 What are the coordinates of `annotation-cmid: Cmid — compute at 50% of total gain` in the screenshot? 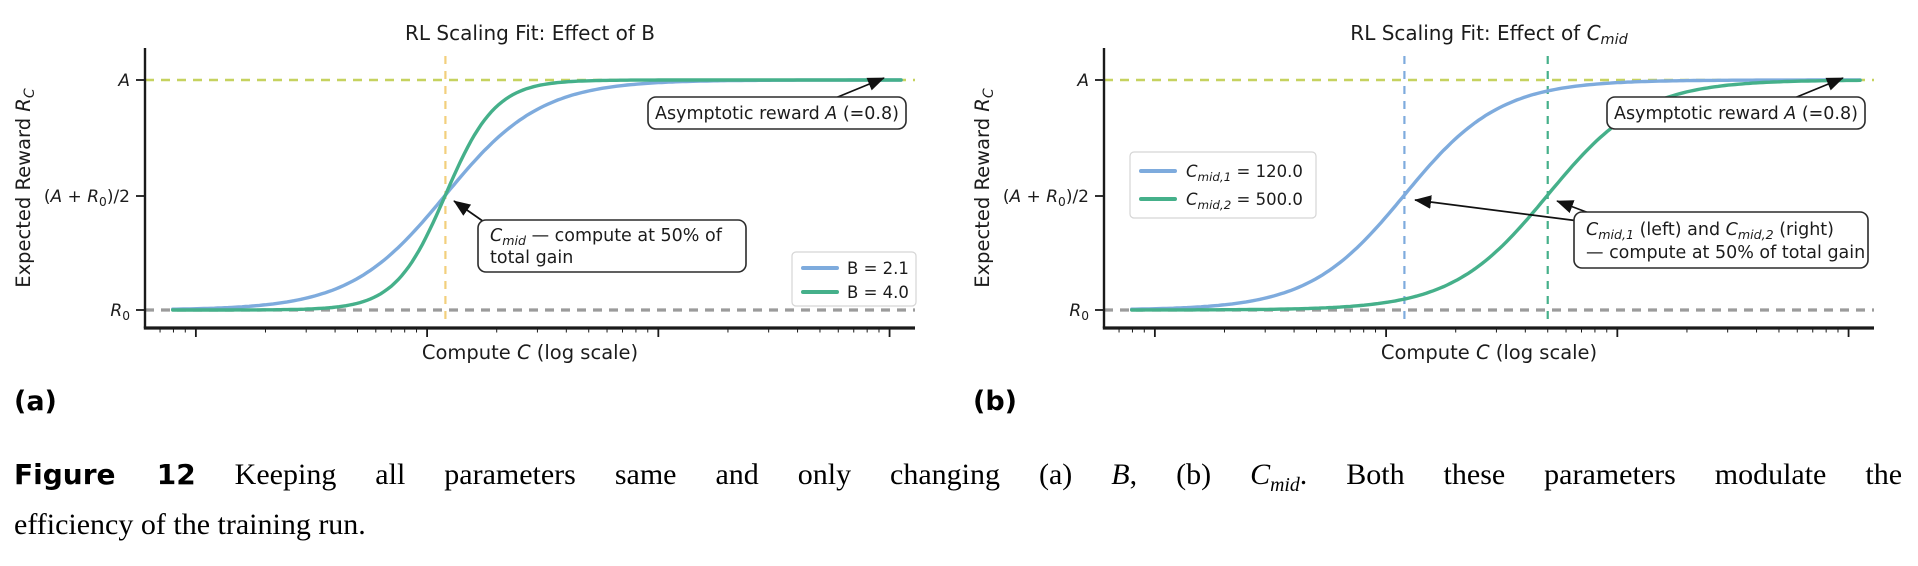 It's located at (600, 236).